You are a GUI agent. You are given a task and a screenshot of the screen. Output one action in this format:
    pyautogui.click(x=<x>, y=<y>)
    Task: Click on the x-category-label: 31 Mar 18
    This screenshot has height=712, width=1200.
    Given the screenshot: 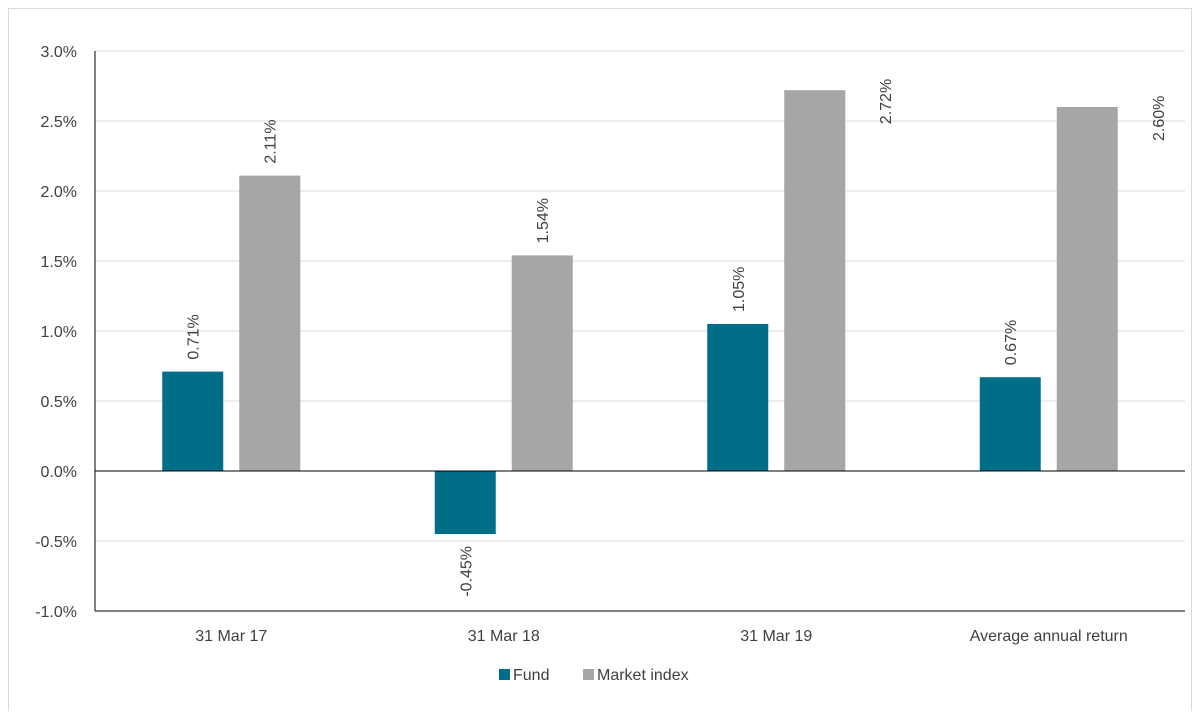 What is the action you would take?
    pyautogui.click(x=504, y=636)
    